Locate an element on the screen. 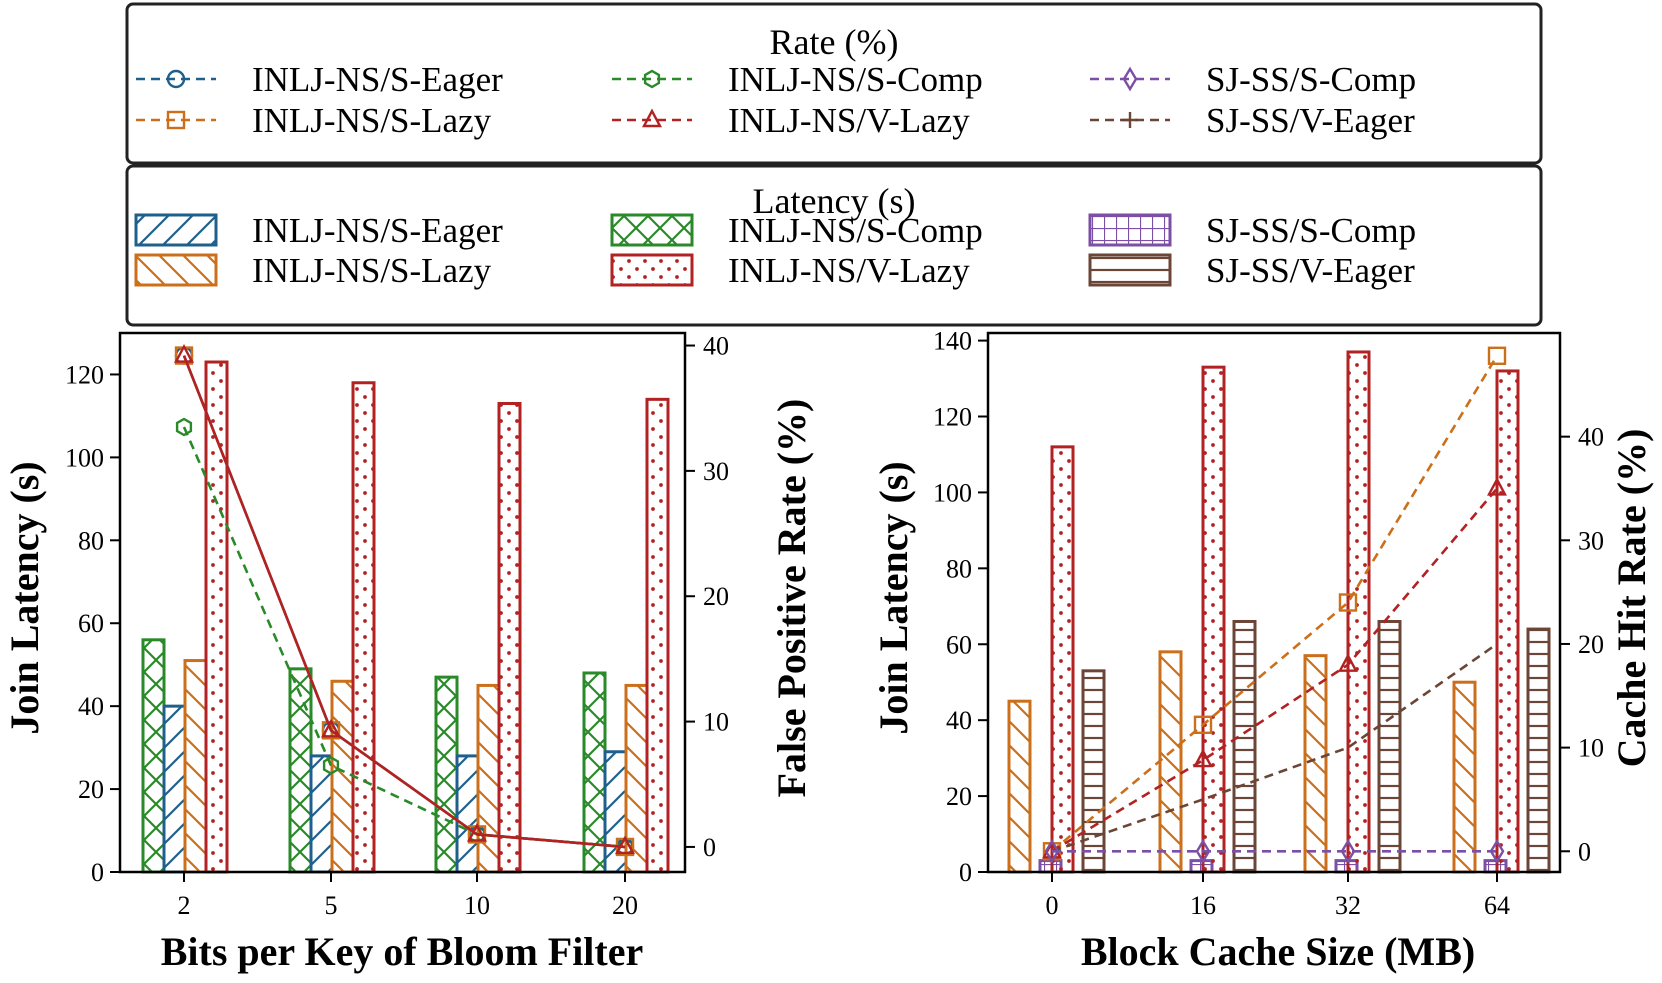 The image size is (1662, 983). x-tick-label: 5 is located at coordinates (331, 905).